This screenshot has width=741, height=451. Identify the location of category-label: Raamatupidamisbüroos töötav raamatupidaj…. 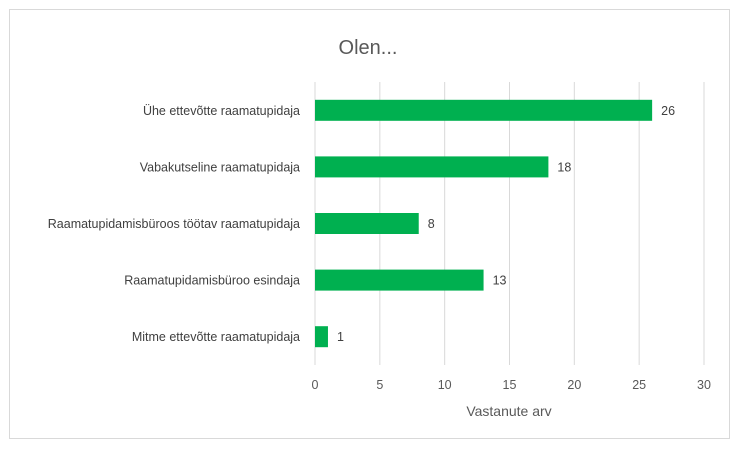
(174, 224).